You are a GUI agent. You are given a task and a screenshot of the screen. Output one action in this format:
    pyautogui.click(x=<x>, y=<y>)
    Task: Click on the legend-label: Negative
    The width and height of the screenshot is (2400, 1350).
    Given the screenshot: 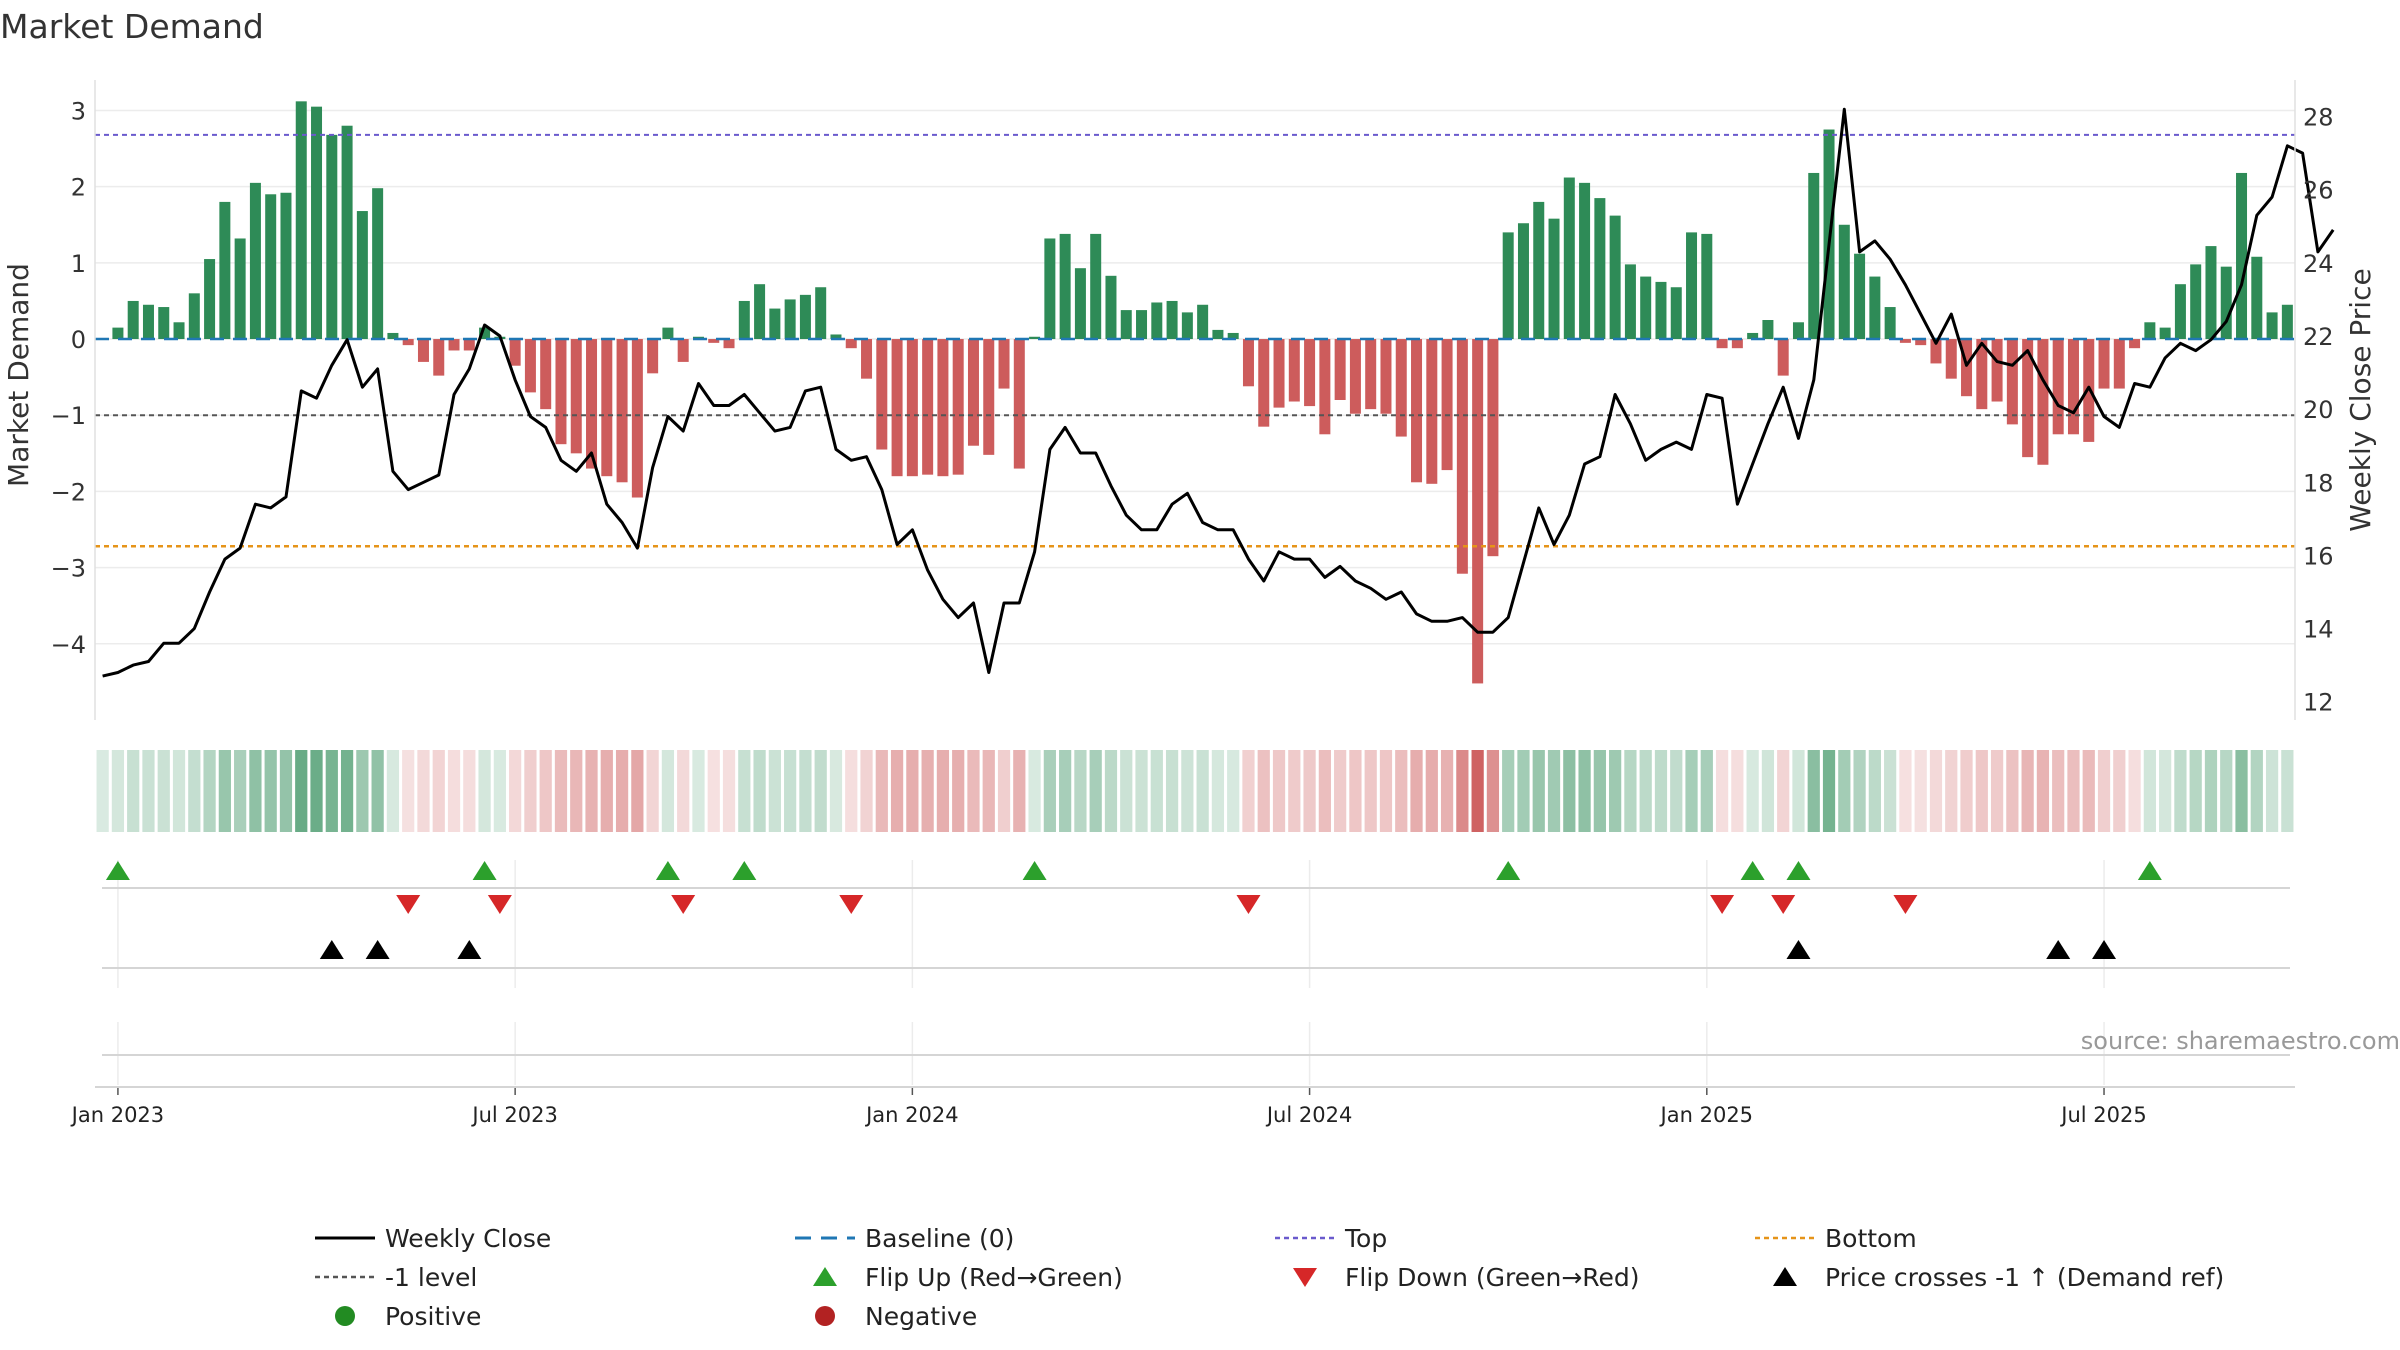 What is the action you would take?
    pyautogui.click(x=921, y=1316)
    